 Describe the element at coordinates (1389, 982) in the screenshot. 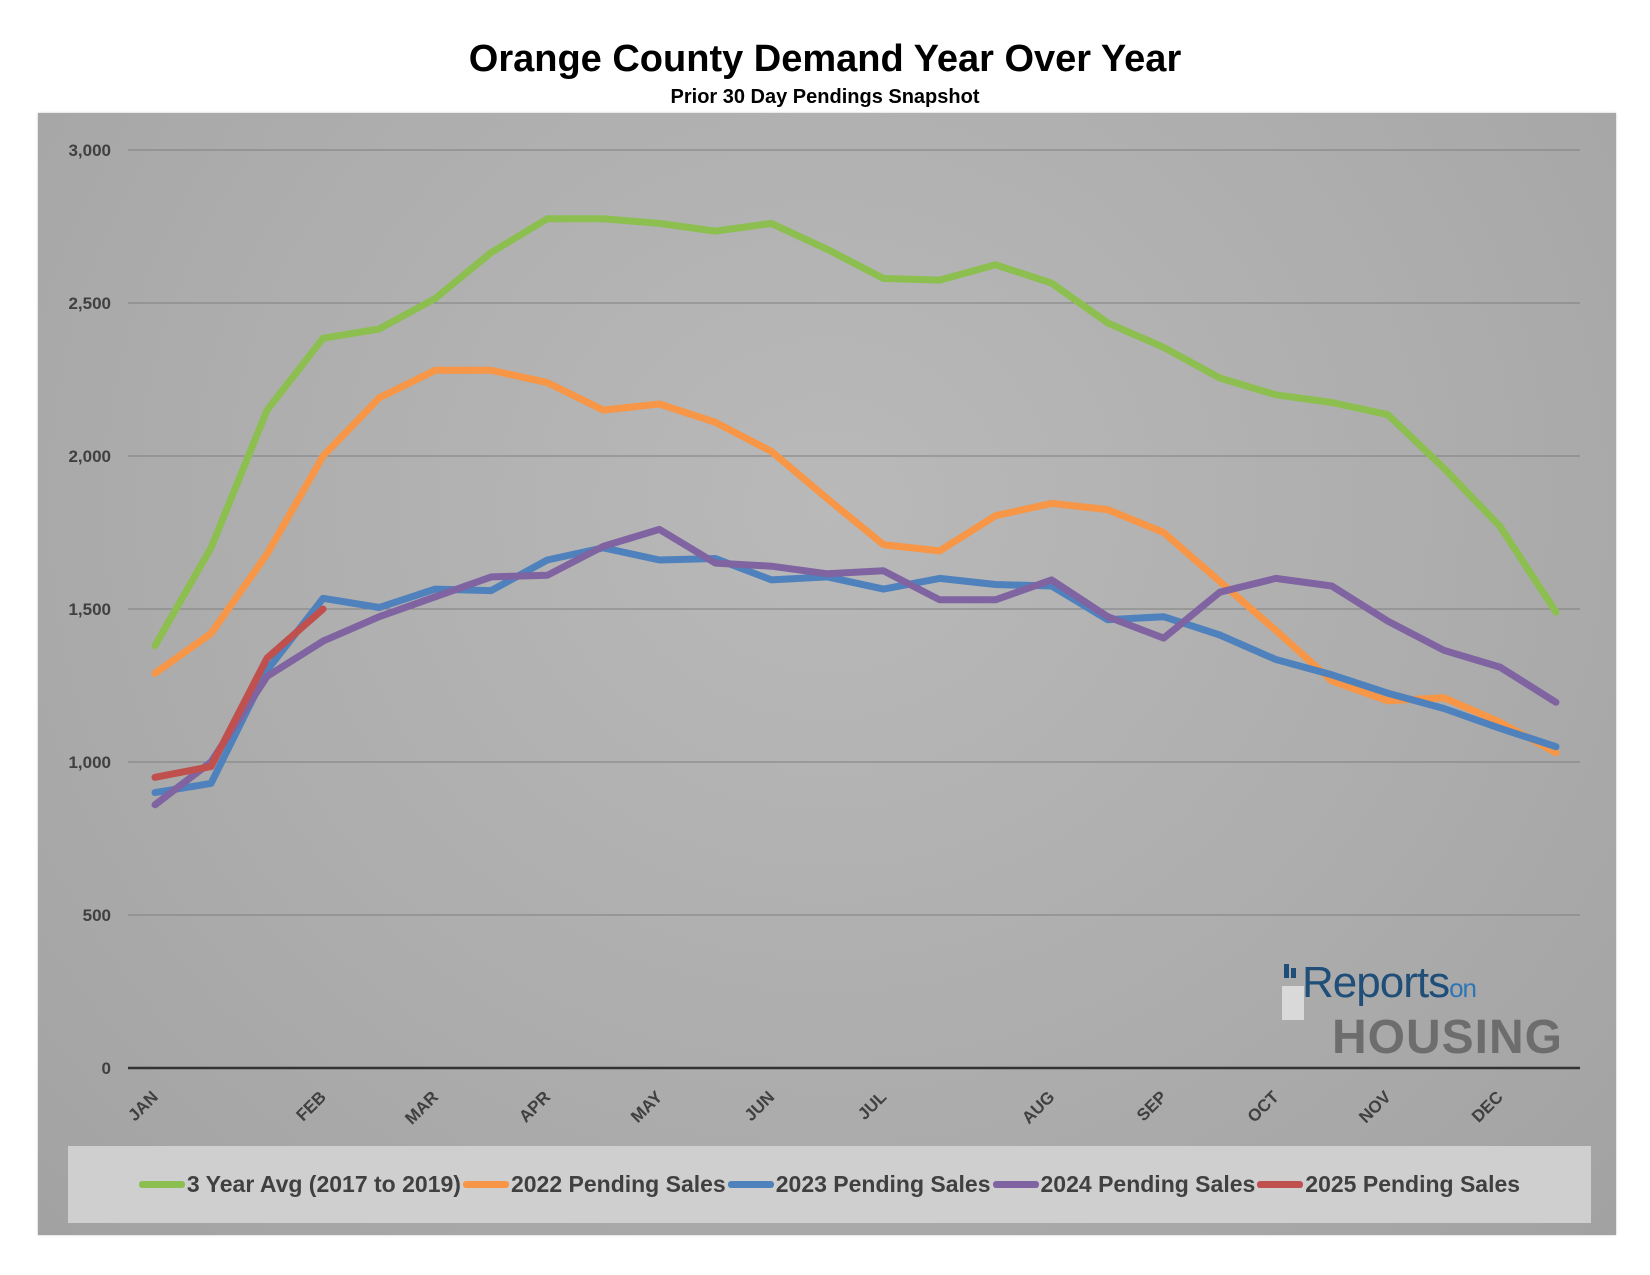

I see `logo-reports-text: Reportson` at that location.